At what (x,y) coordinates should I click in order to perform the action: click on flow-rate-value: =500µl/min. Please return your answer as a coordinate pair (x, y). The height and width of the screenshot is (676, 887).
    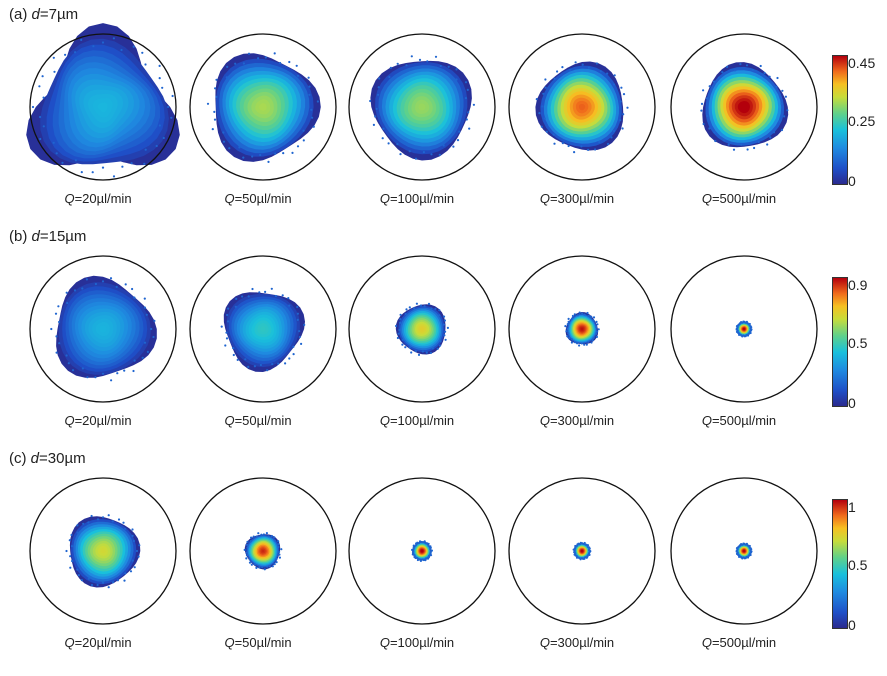
    Looking at the image, I should click on (744, 420).